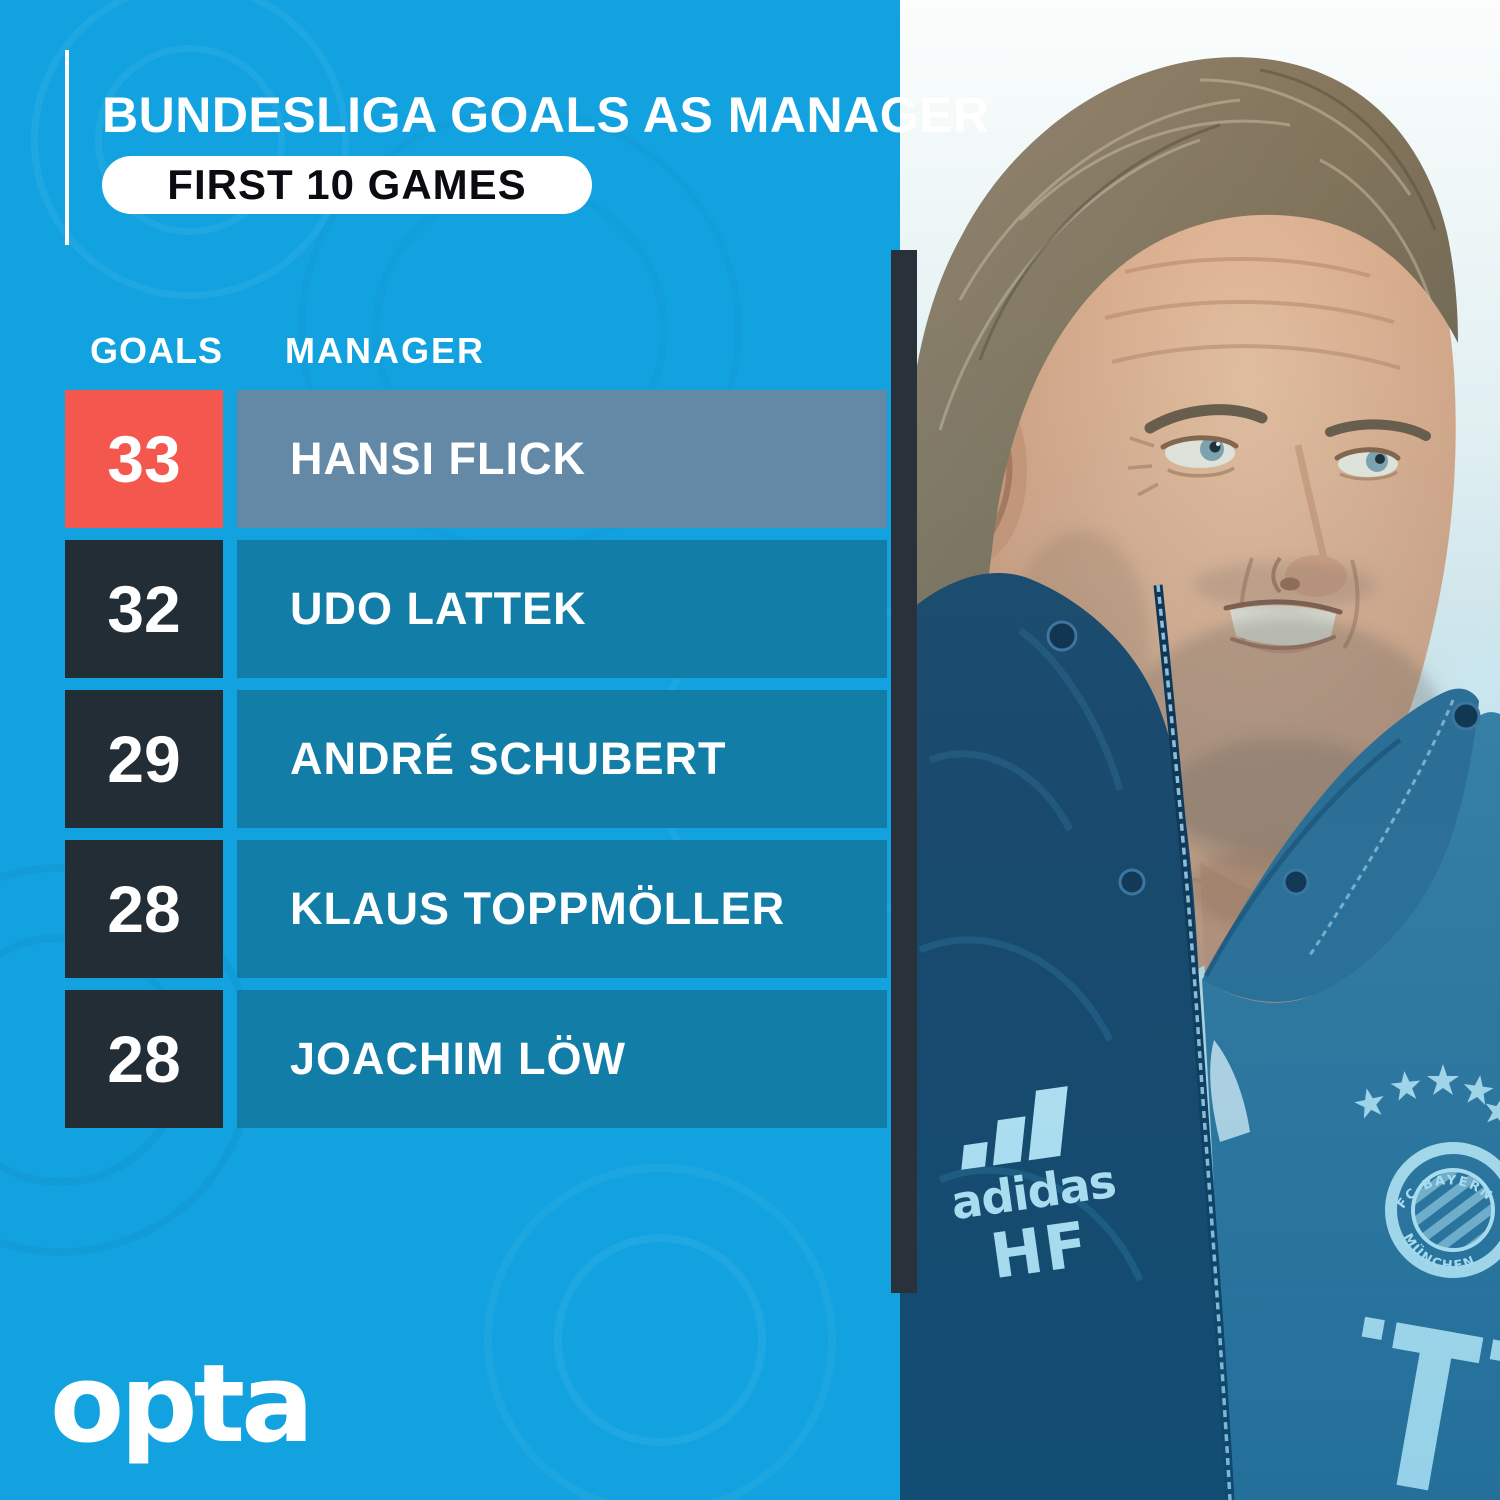 The height and width of the screenshot is (1500, 1500). What do you see at coordinates (562, 1059) in the screenshot?
I see `manager-name: JOACHIM LÖW` at bounding box center [562, 1059].